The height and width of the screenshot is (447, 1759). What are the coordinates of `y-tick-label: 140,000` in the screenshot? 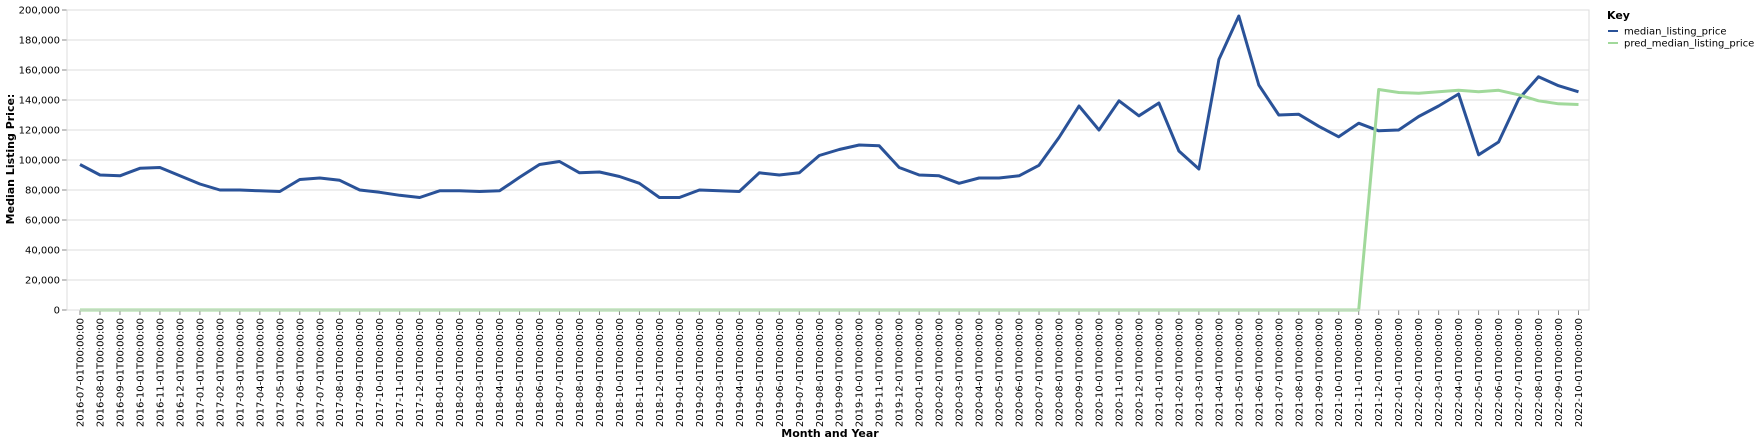 It's located at (39, 101).